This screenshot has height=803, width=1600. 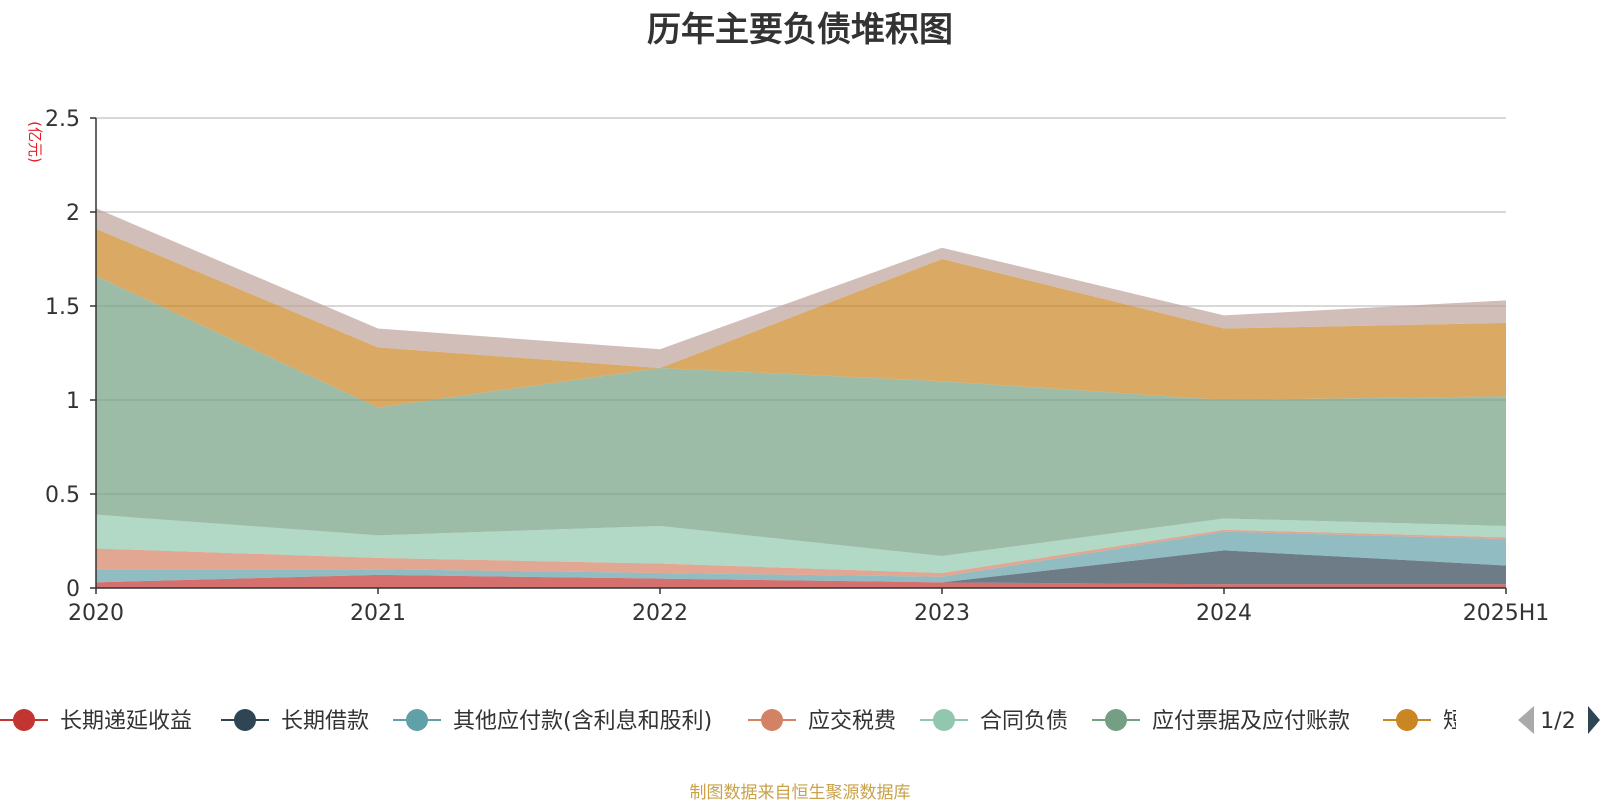 I want to click on legend-item-1: 长期递延收益, so click(x=96, y=721).